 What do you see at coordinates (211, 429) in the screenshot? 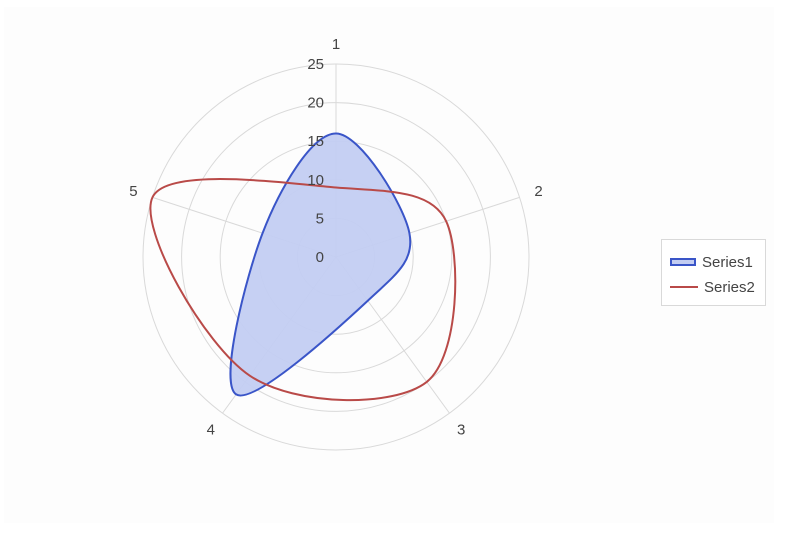
I see `category-label: 4` at bounding box center [211, 429].